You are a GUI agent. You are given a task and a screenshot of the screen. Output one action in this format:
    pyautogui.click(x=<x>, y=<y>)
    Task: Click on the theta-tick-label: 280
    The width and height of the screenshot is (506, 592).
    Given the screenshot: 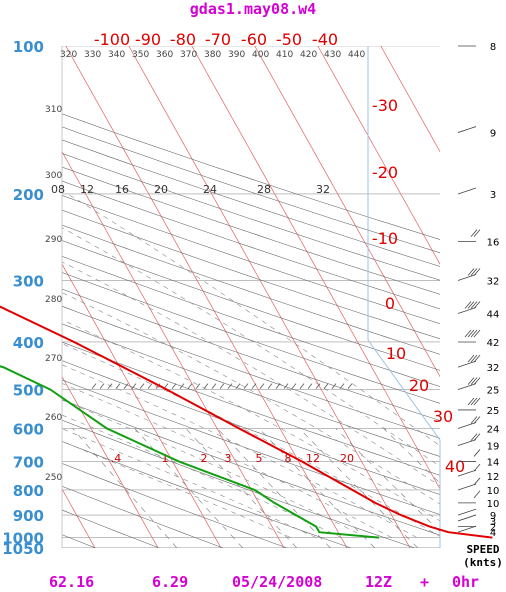 What is the action you would take?
    pyautogui.click(x=53, y=300)
    